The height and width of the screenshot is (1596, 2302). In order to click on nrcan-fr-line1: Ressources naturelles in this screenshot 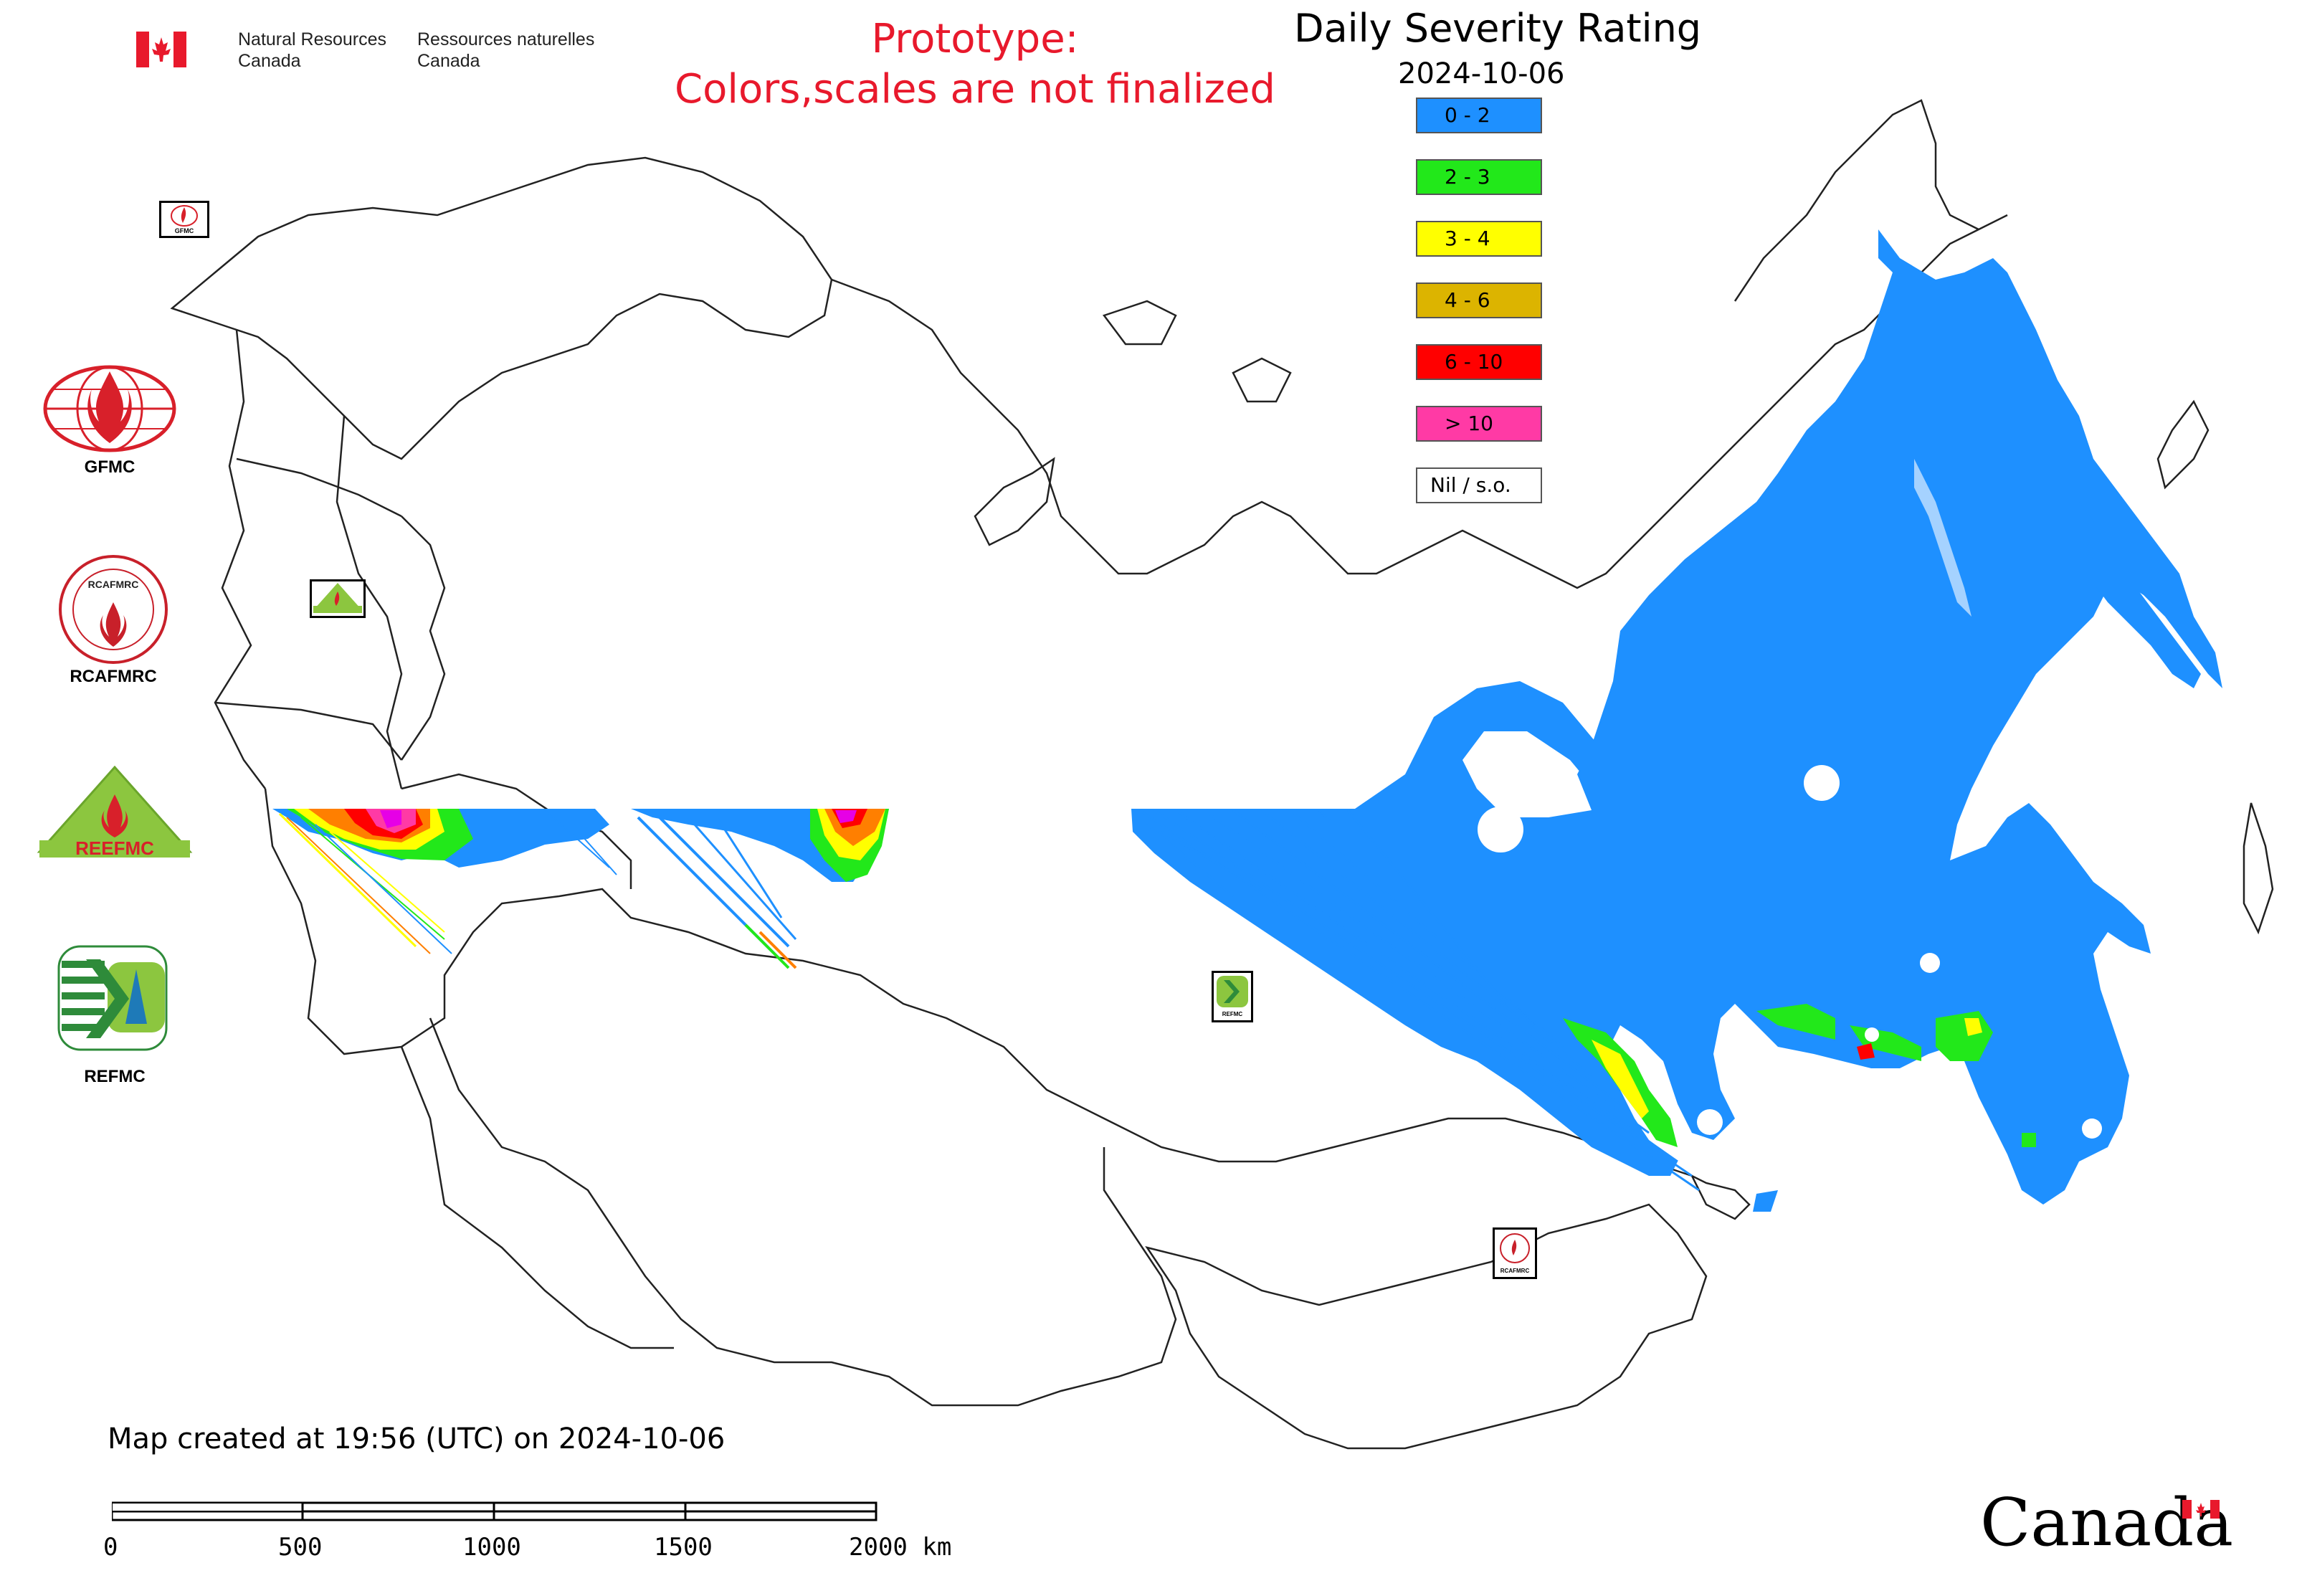, I will do `click(506, 39)`.